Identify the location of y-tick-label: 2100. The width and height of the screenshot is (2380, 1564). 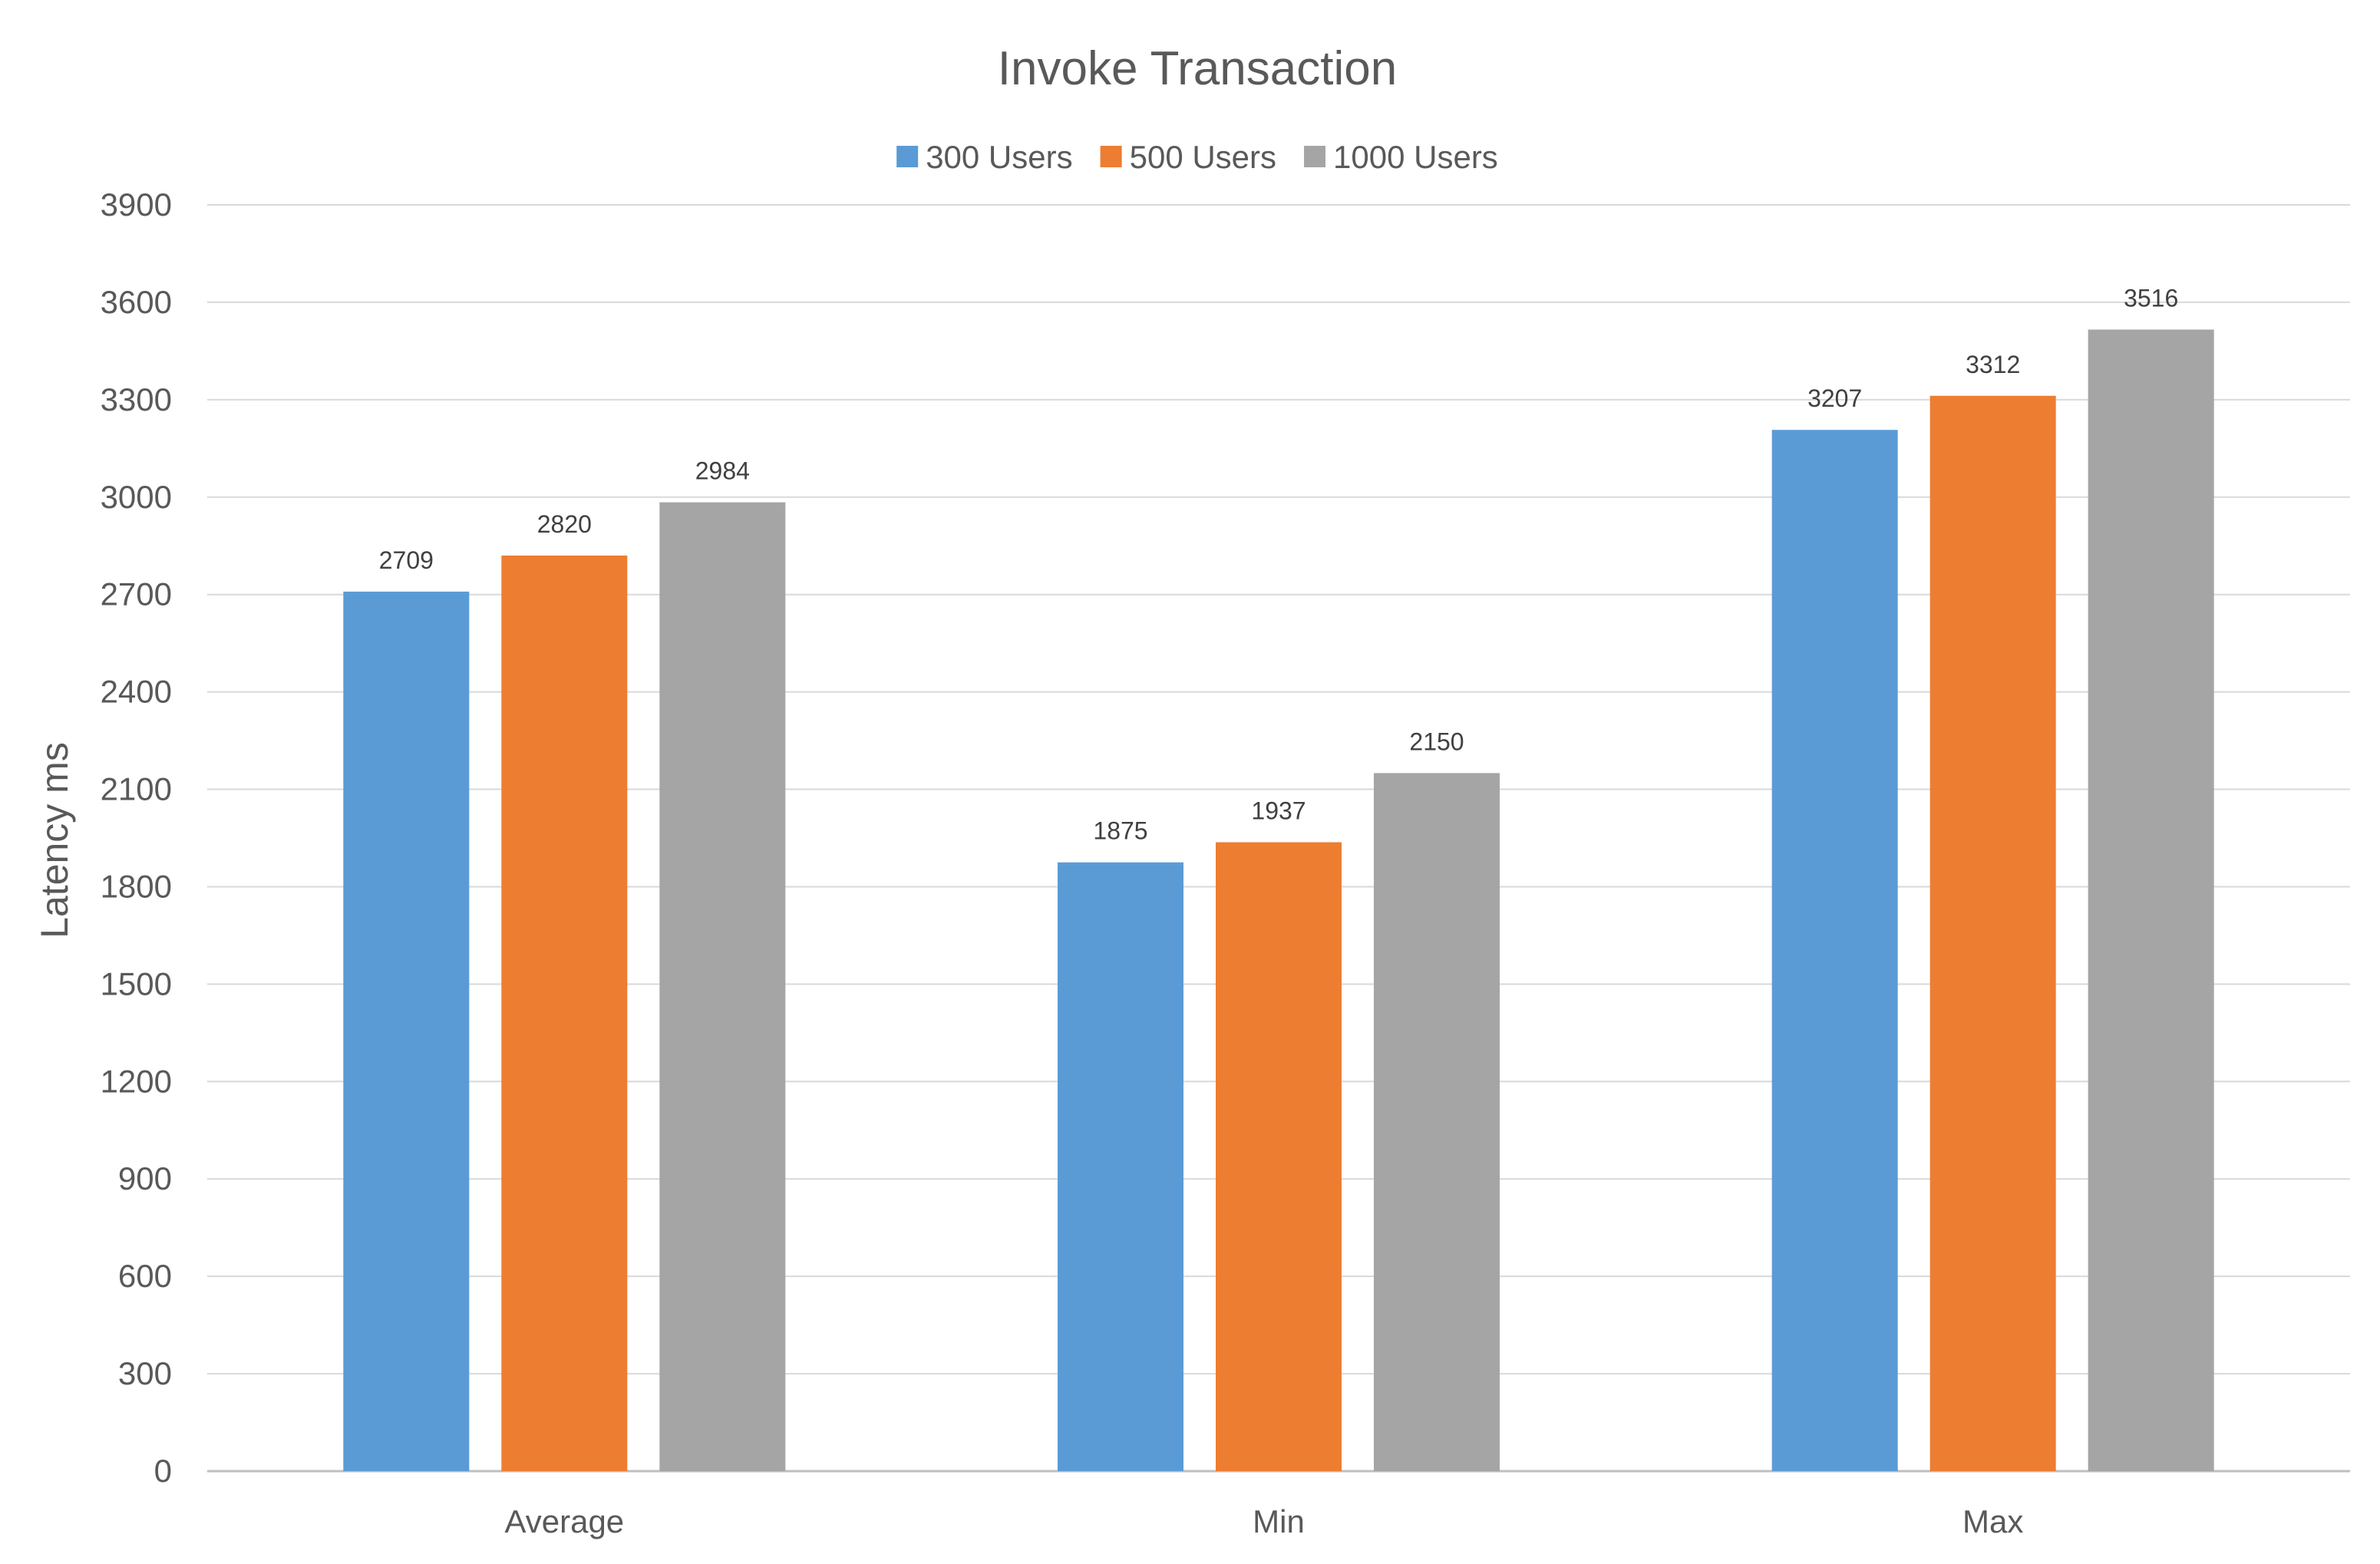
(136, 789).